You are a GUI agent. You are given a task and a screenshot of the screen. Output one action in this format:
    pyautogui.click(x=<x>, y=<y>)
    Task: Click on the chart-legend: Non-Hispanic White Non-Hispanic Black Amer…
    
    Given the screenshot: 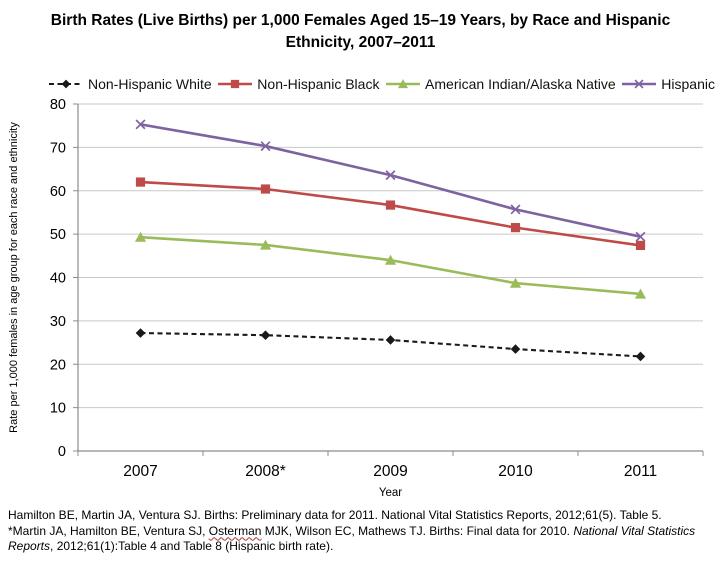 What is the action you would take?
    pyautogui.click(x=381, y=84)
    